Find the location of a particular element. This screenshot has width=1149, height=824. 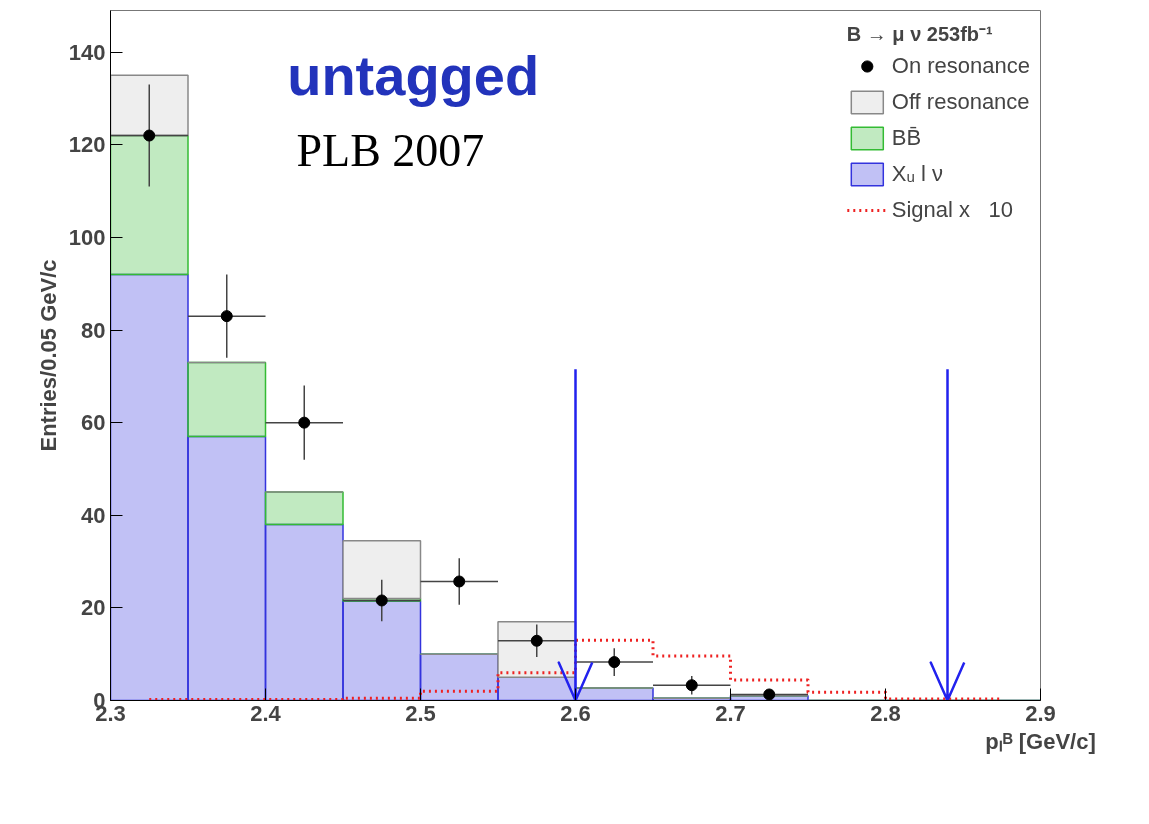

y-tick-label: 120 is located at coordinates (87, 145).